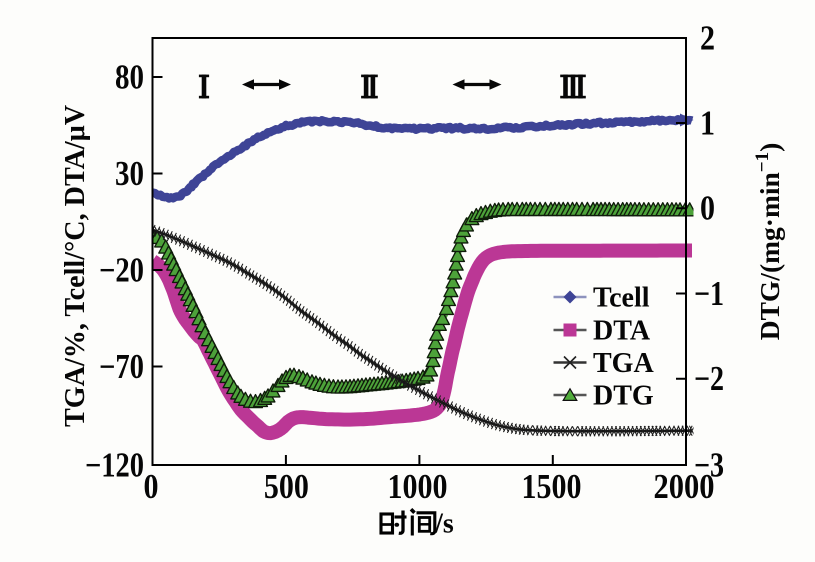 This screenshot has height=562, width=815. I want to click on svg-text: DTG/(mg·min−1), so click(768, 242).